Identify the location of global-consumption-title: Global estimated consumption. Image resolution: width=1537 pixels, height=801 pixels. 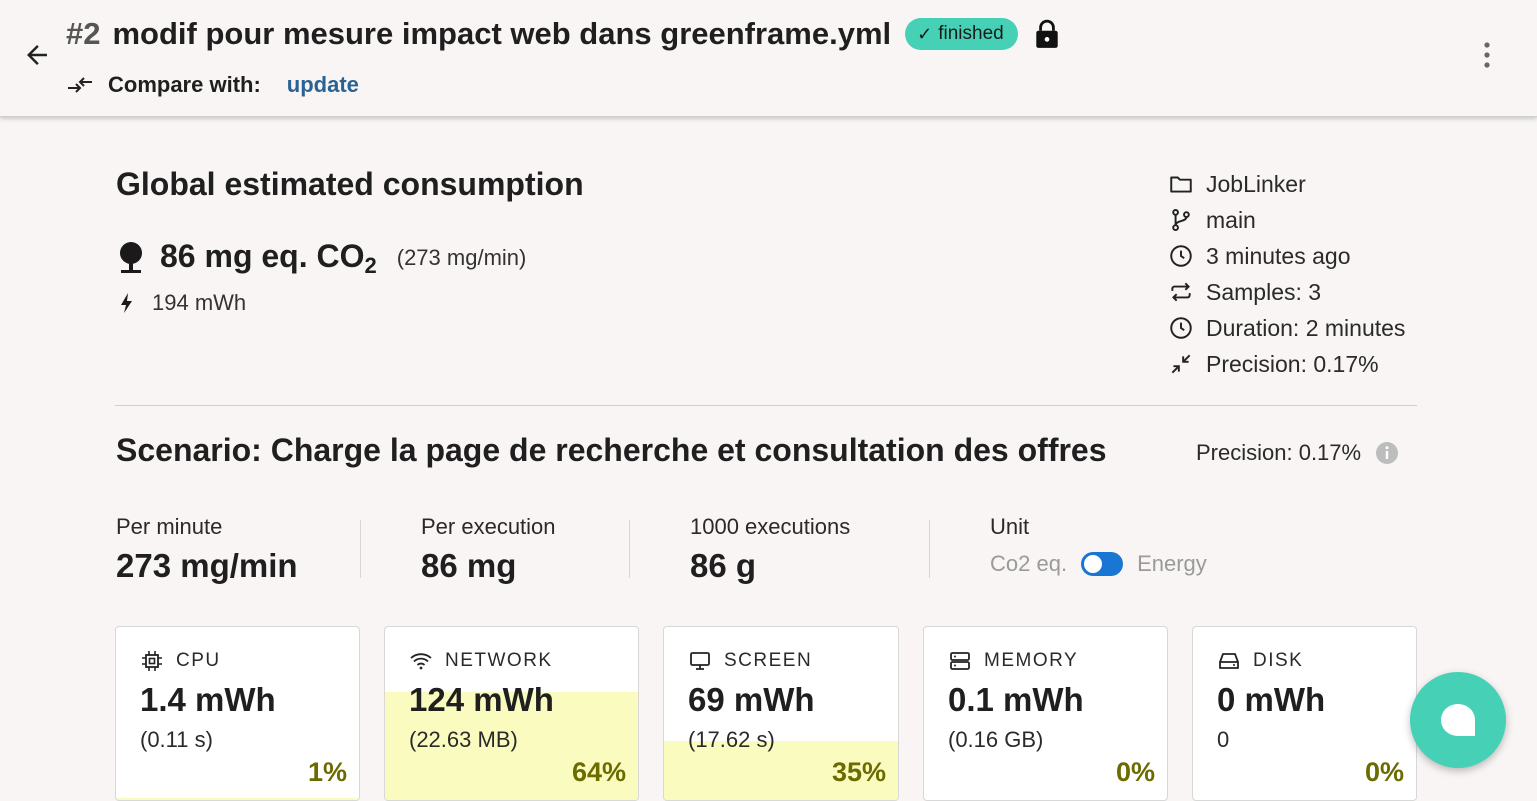
(350, 184).